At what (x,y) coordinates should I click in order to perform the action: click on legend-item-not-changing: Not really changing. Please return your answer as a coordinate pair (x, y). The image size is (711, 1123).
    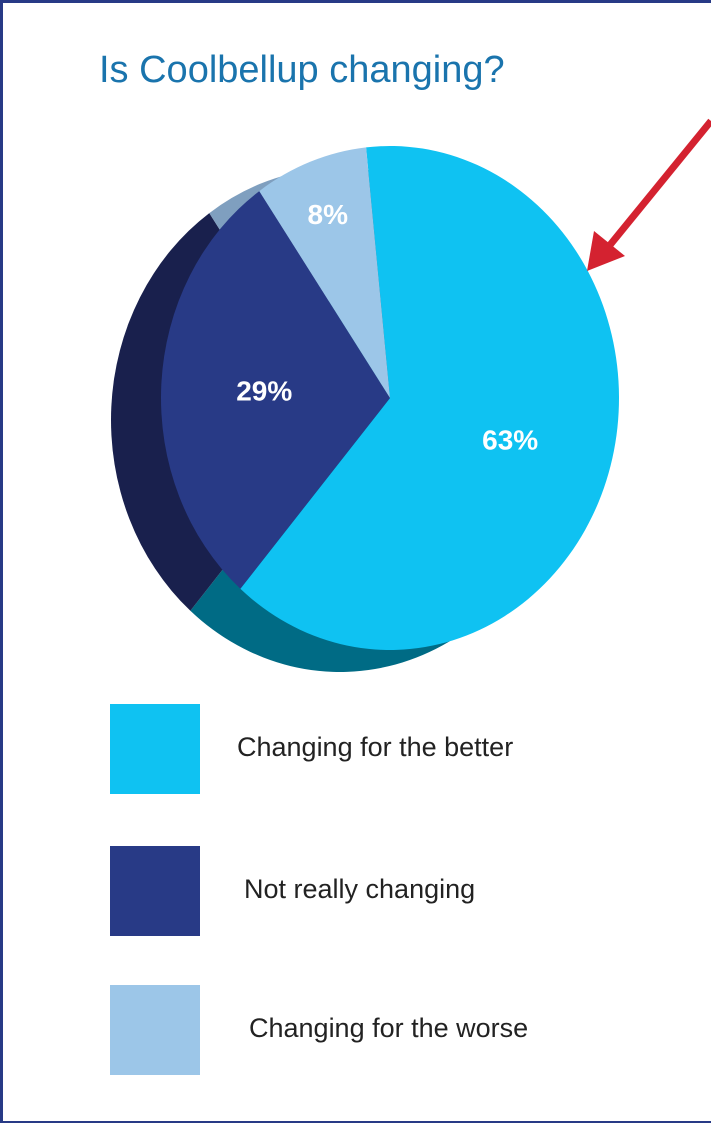
    Looking at the image, I should click on (360, 891).